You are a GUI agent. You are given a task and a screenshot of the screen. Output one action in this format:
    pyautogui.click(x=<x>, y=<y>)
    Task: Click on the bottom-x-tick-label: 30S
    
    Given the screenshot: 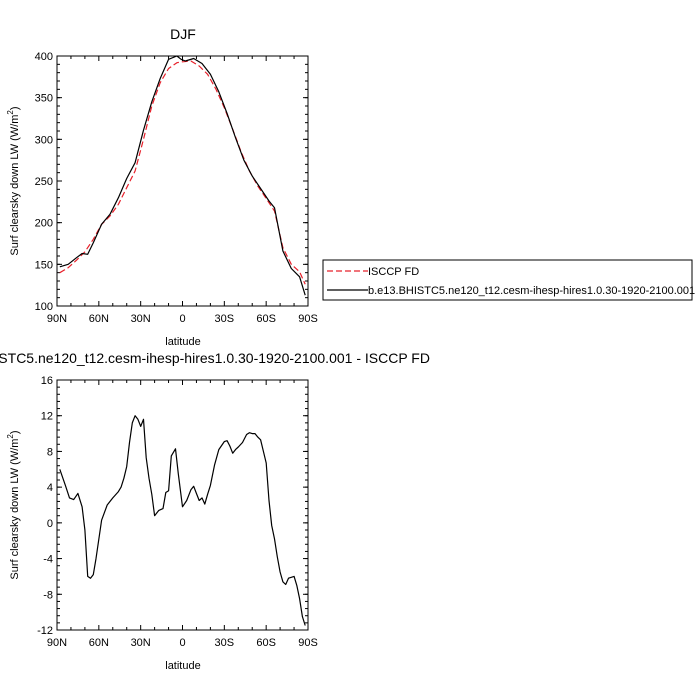 What is the action you would take?
    pyautogui.click(x=225, y=643)
    